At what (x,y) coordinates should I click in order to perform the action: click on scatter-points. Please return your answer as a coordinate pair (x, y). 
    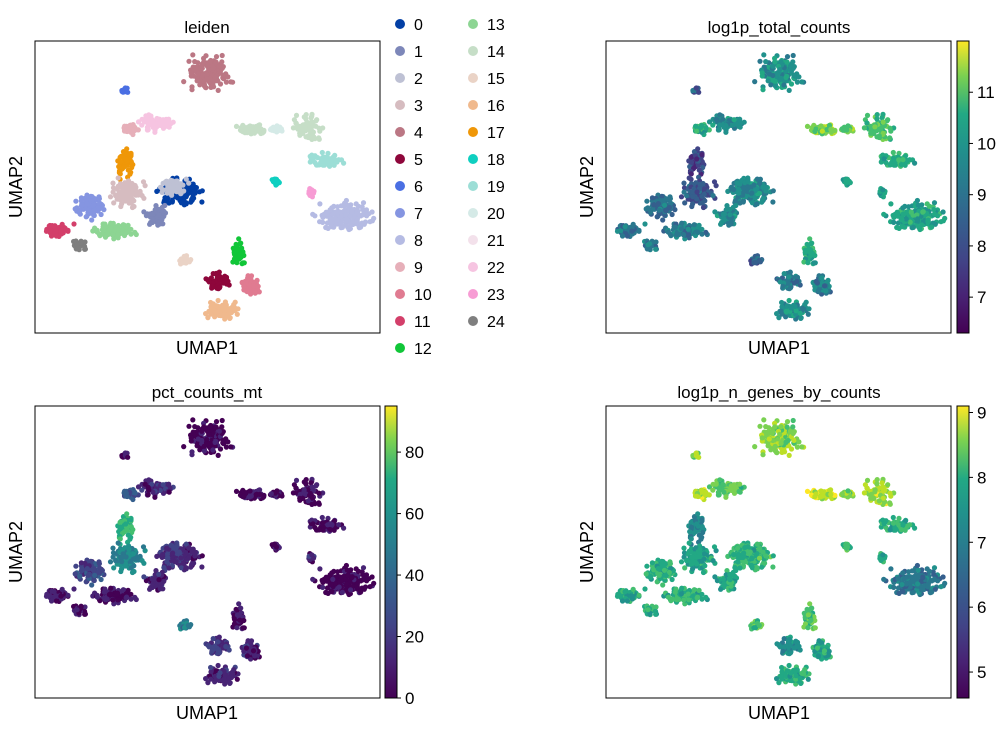
    Looking at the image, I should click on (210, 187).